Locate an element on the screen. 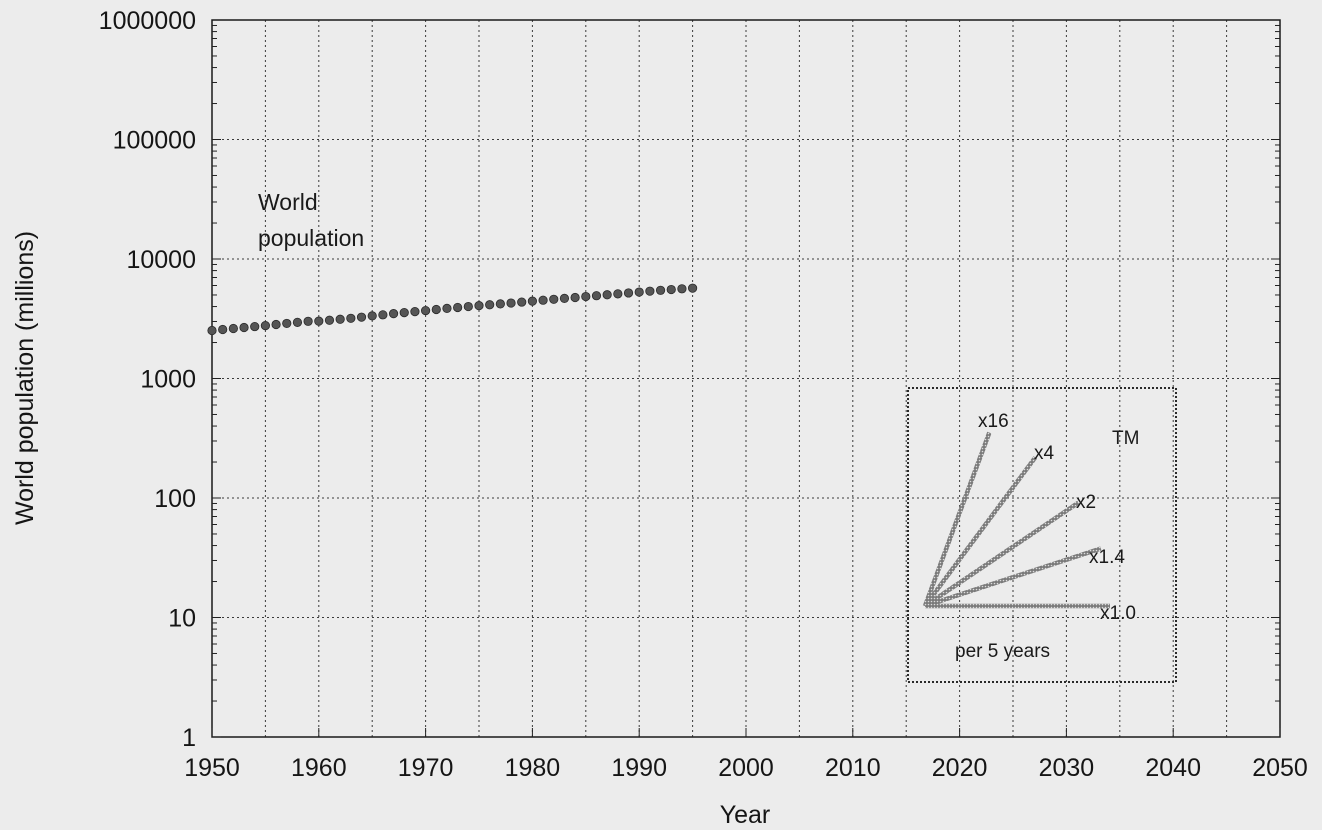 This screenshot has height=830, width=1322. legend-mark: TM is located at coordinates (1125, 438).